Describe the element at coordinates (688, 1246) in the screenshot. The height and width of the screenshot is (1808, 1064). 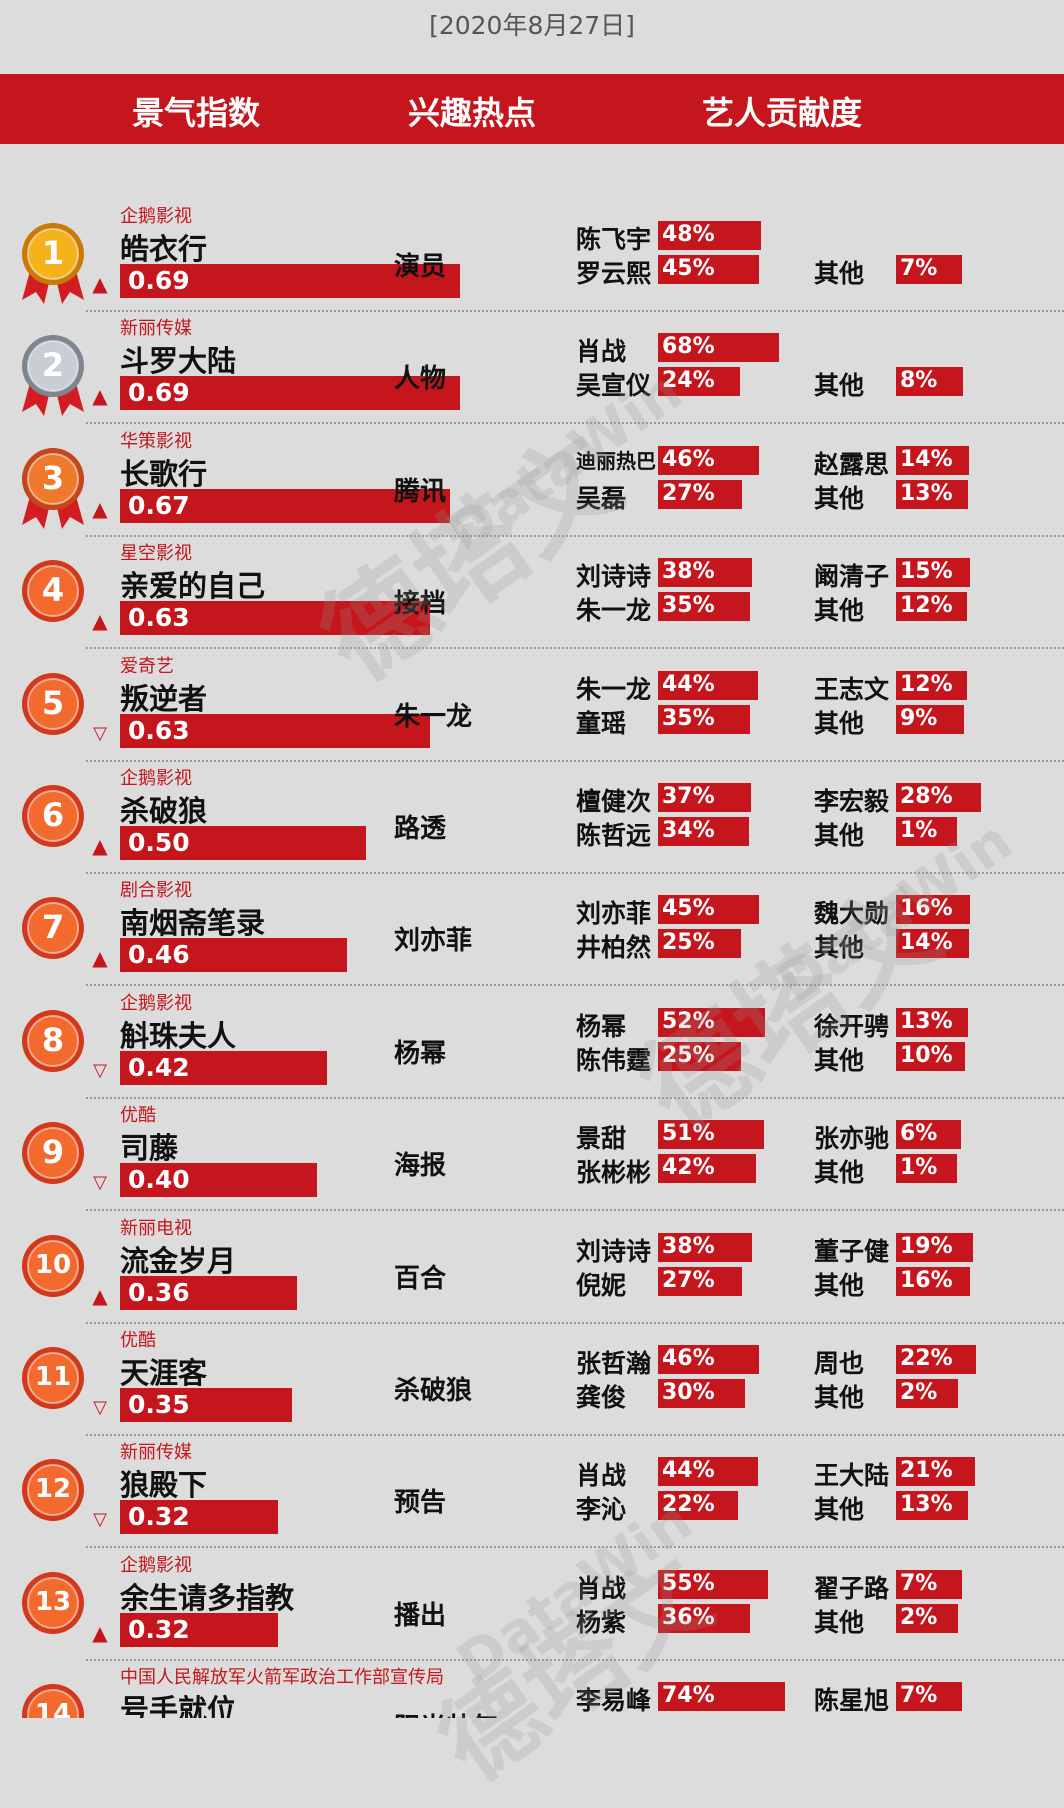
I see `artist-share-value: 38%` at that location.